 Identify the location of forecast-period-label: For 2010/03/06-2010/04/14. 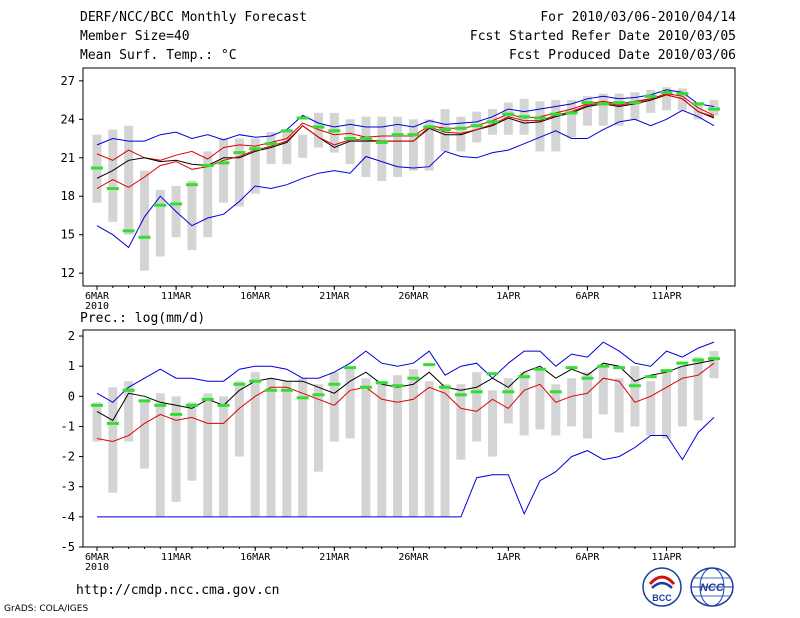
(638, 17).